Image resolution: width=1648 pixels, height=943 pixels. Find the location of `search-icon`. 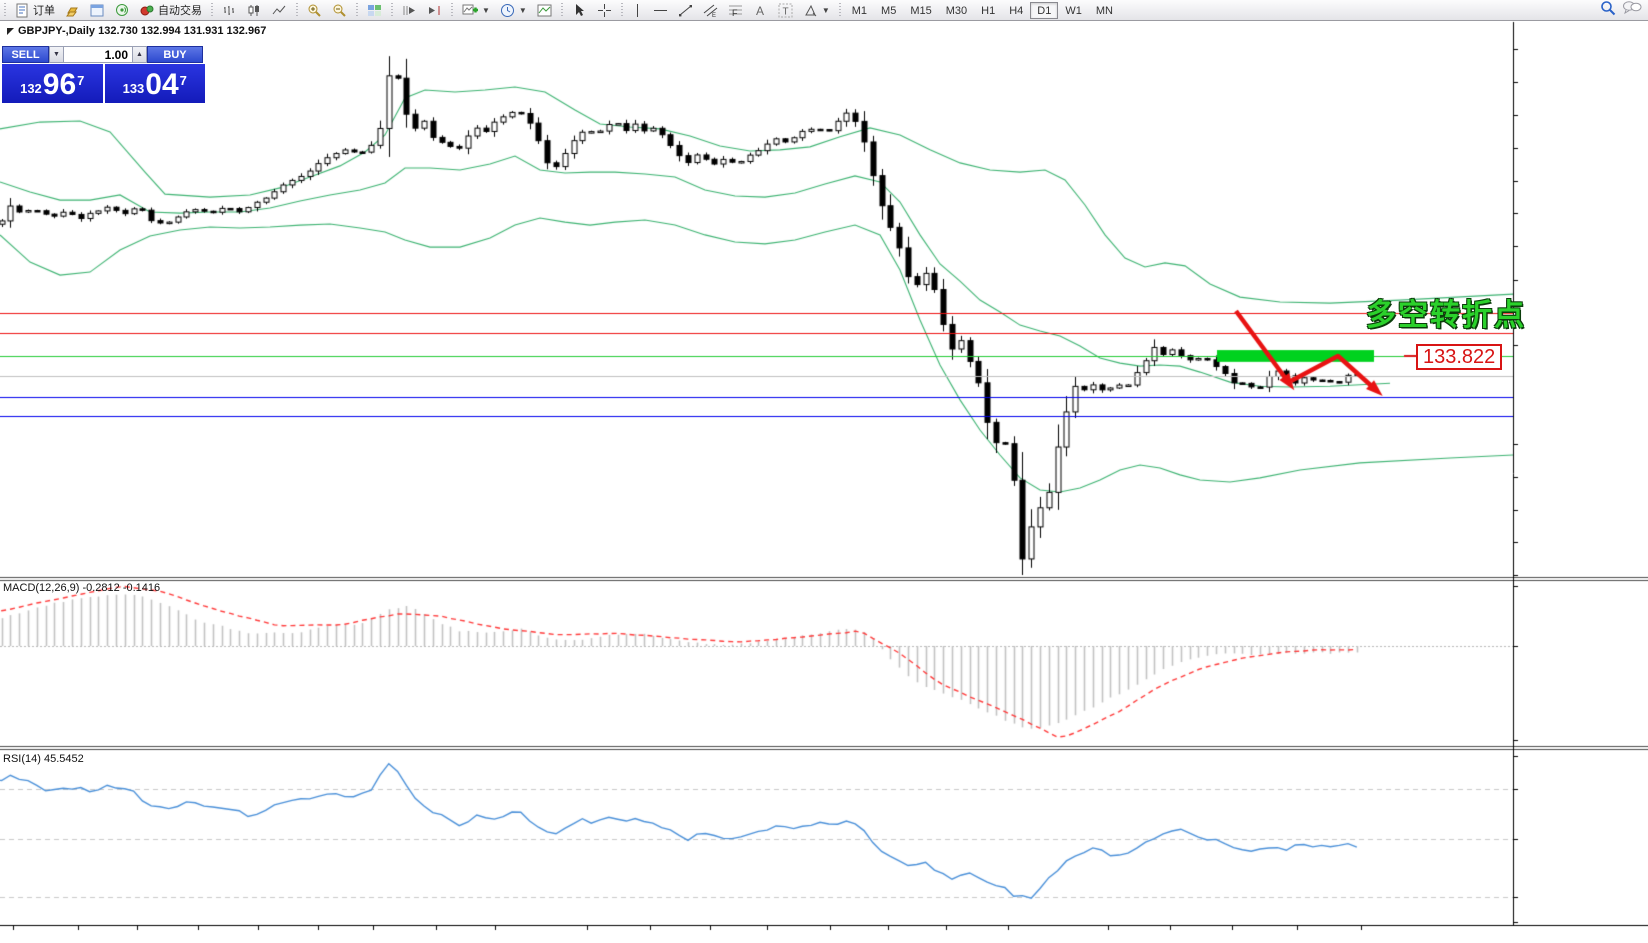

search-icon is located at coordinates (1608, 10).